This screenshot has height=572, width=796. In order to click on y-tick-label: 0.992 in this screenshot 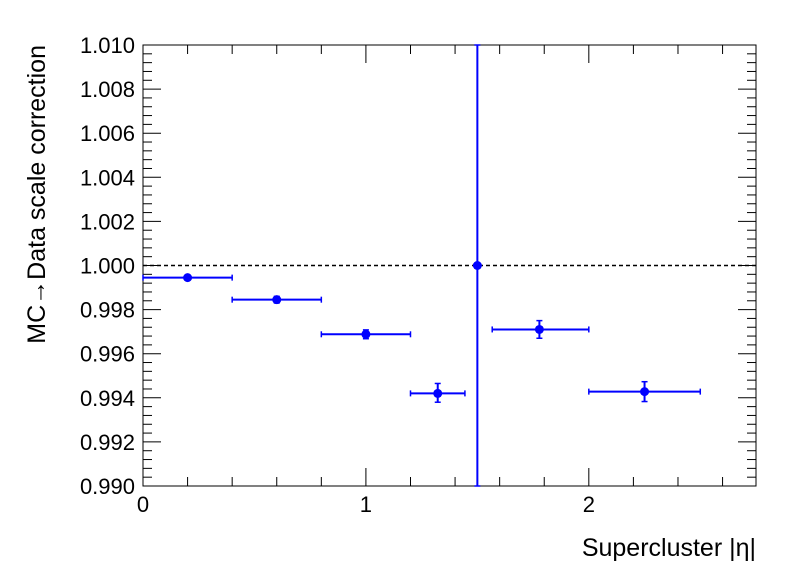, I will do `click(107, 442)`.